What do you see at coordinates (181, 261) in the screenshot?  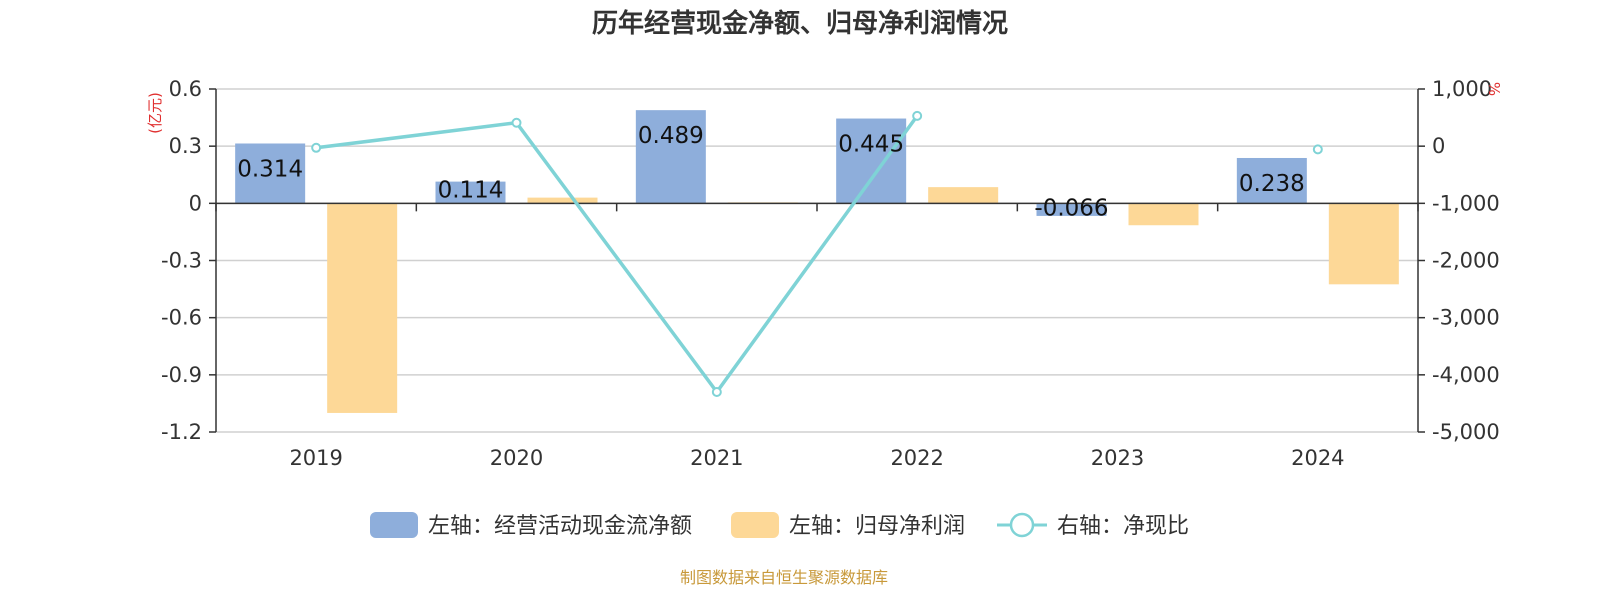 I see `left-tick-label: -0.3` at bounding box center [181, 261].